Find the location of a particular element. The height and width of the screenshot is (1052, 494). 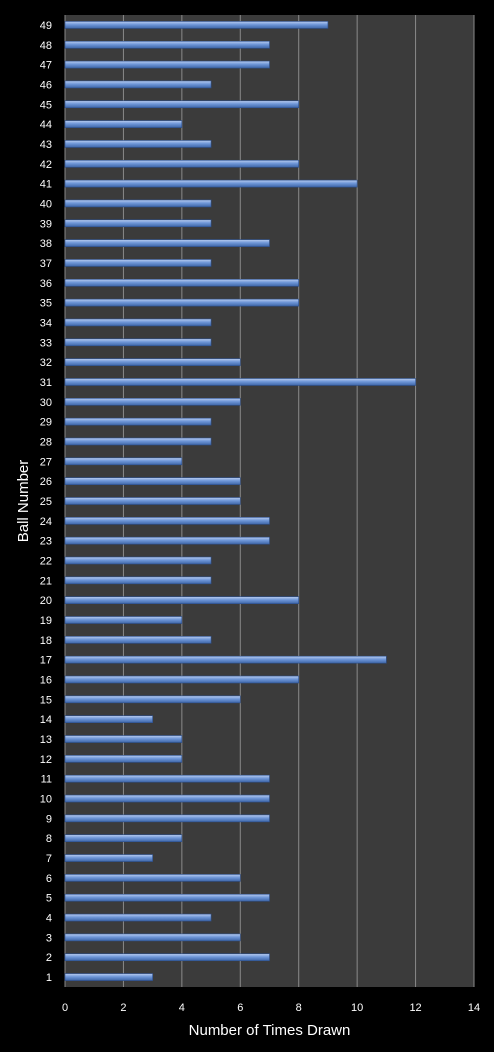

x-tick-label: 0 is located at coordinates (65, 1008).